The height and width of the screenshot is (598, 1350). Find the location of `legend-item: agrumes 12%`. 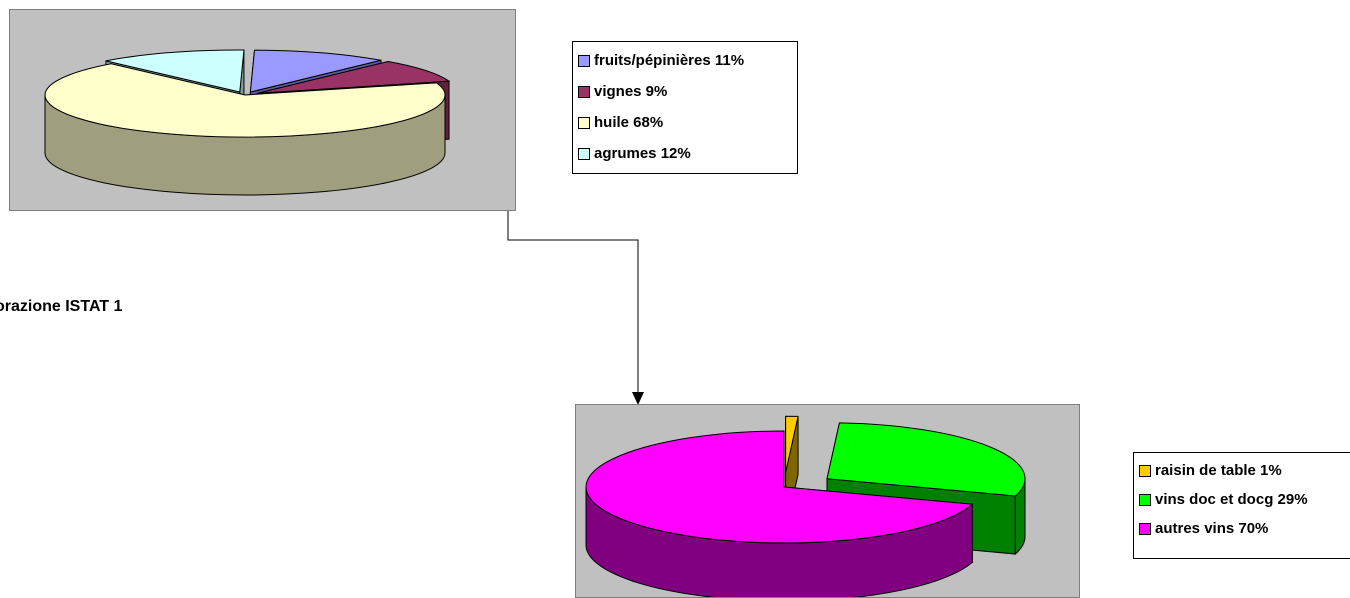

legend-item: agrumes 12% is located at coordinates (685, 153).